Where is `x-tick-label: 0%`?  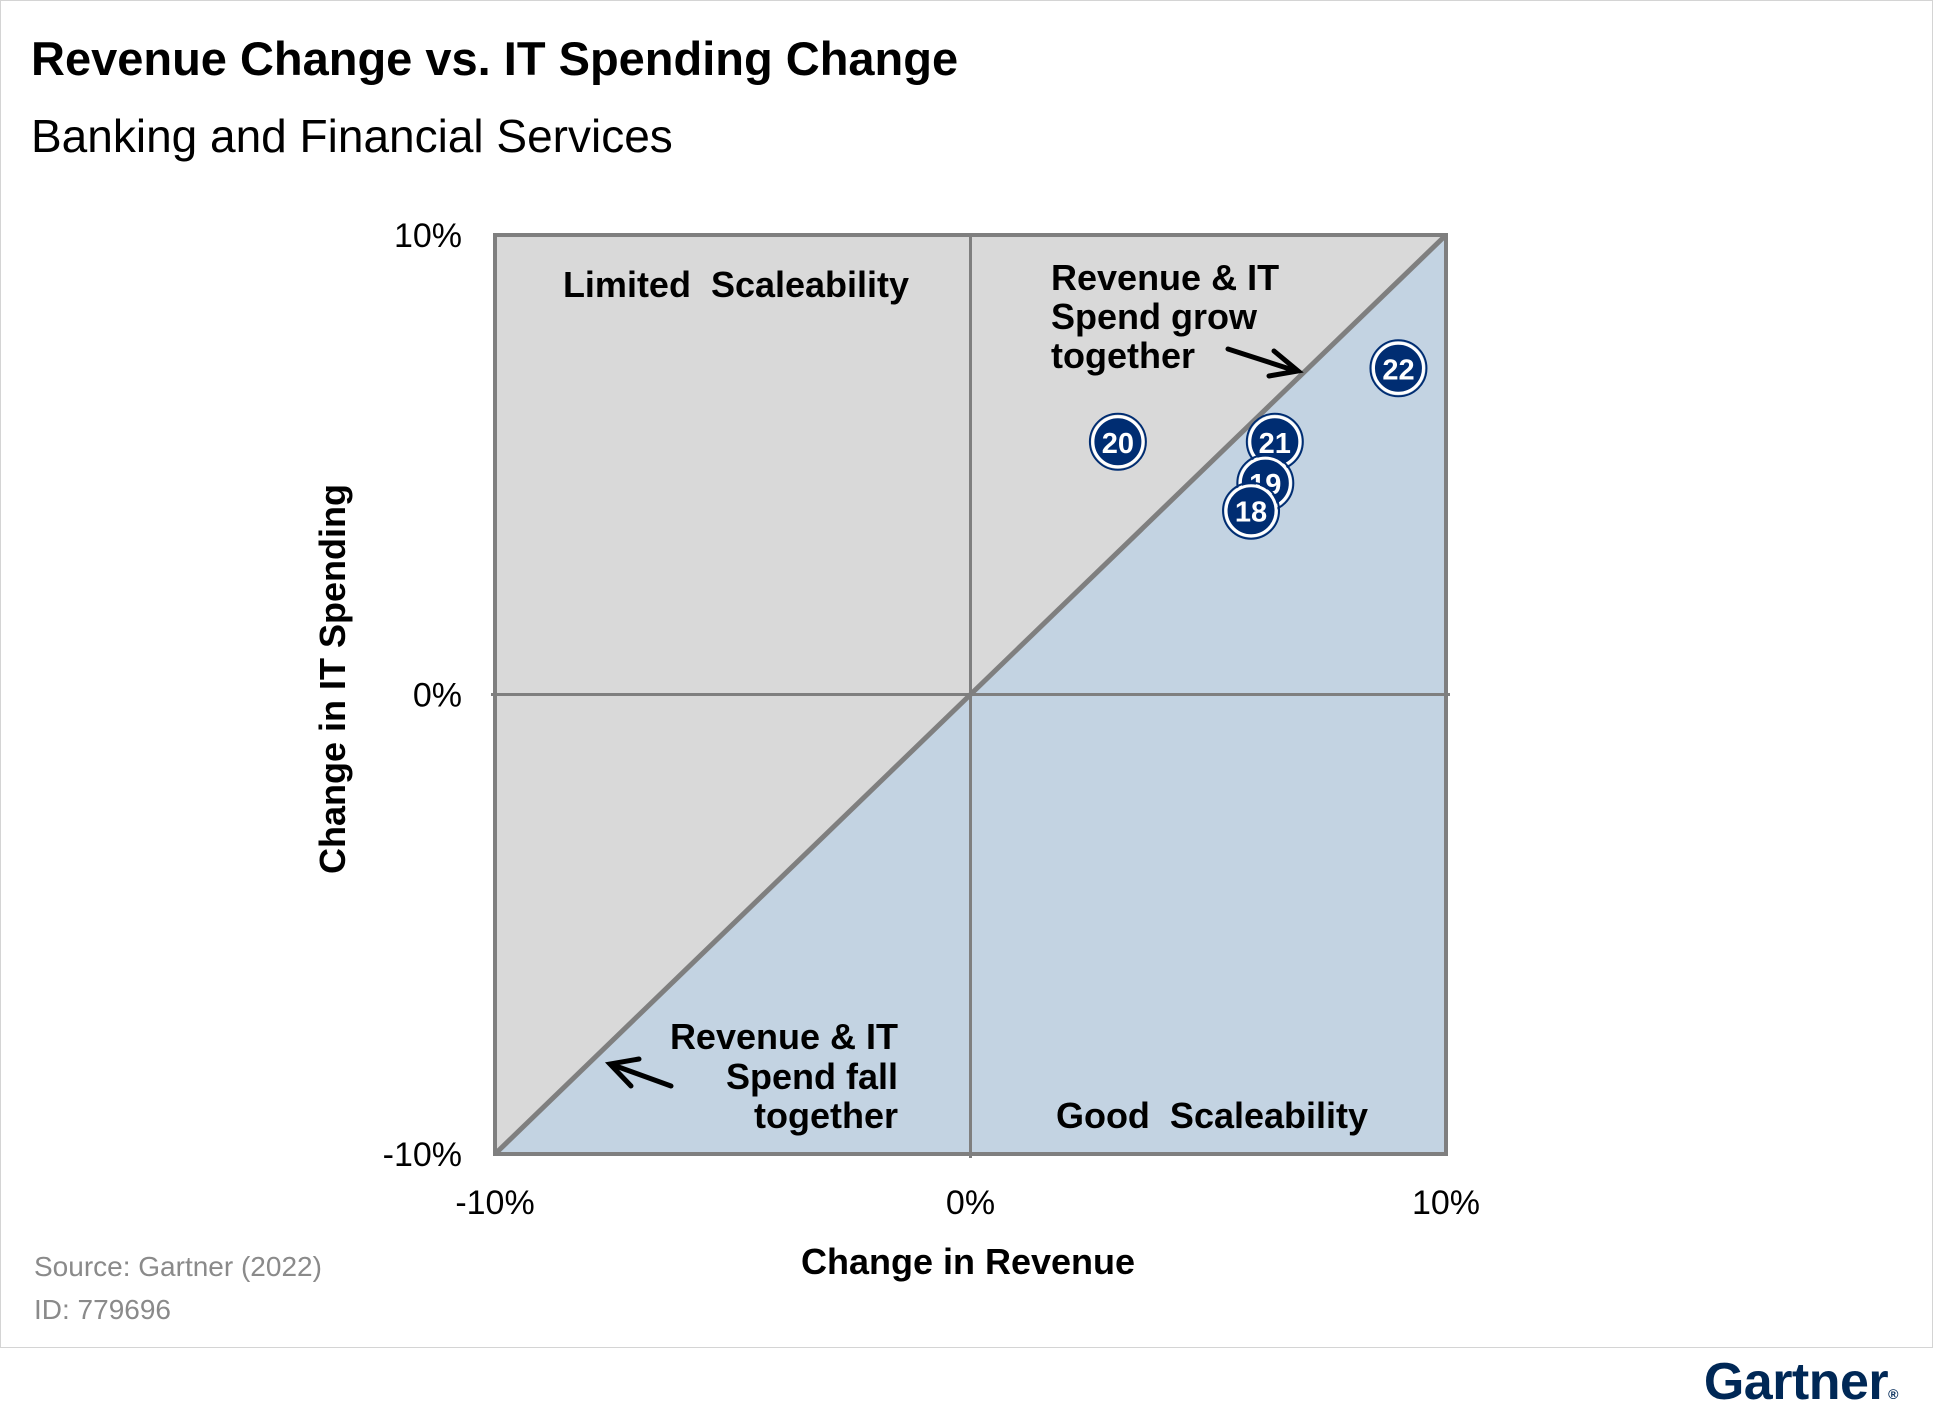
x-tick-label: 0% is located at coordinates (970, 1203).